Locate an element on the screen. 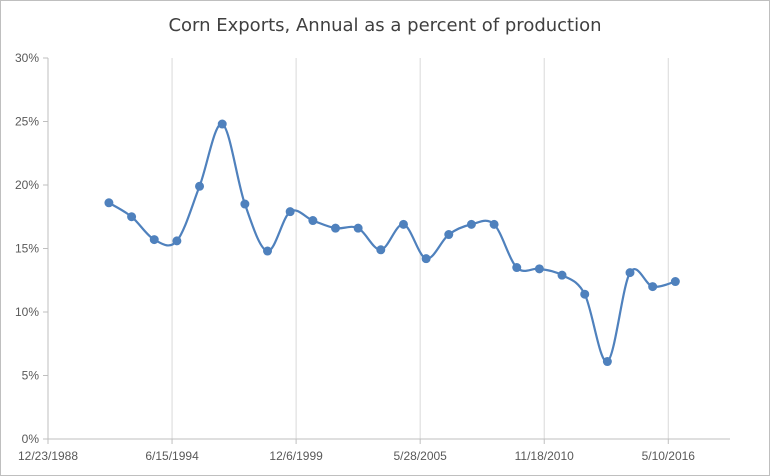 This screenshot has height=476, width=770. y-tick-label: 0% is located at coordinates (31, 439).